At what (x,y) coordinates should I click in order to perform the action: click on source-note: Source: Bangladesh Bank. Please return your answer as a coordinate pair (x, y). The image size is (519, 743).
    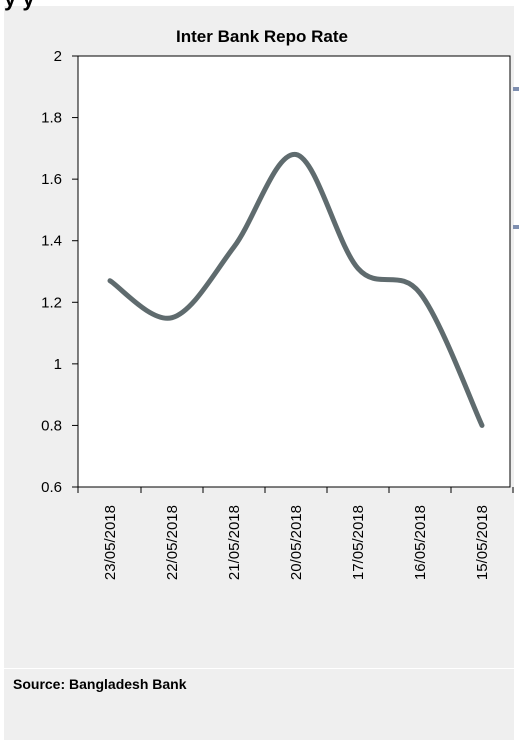
    Looking at the image, I should click on (100, 684).